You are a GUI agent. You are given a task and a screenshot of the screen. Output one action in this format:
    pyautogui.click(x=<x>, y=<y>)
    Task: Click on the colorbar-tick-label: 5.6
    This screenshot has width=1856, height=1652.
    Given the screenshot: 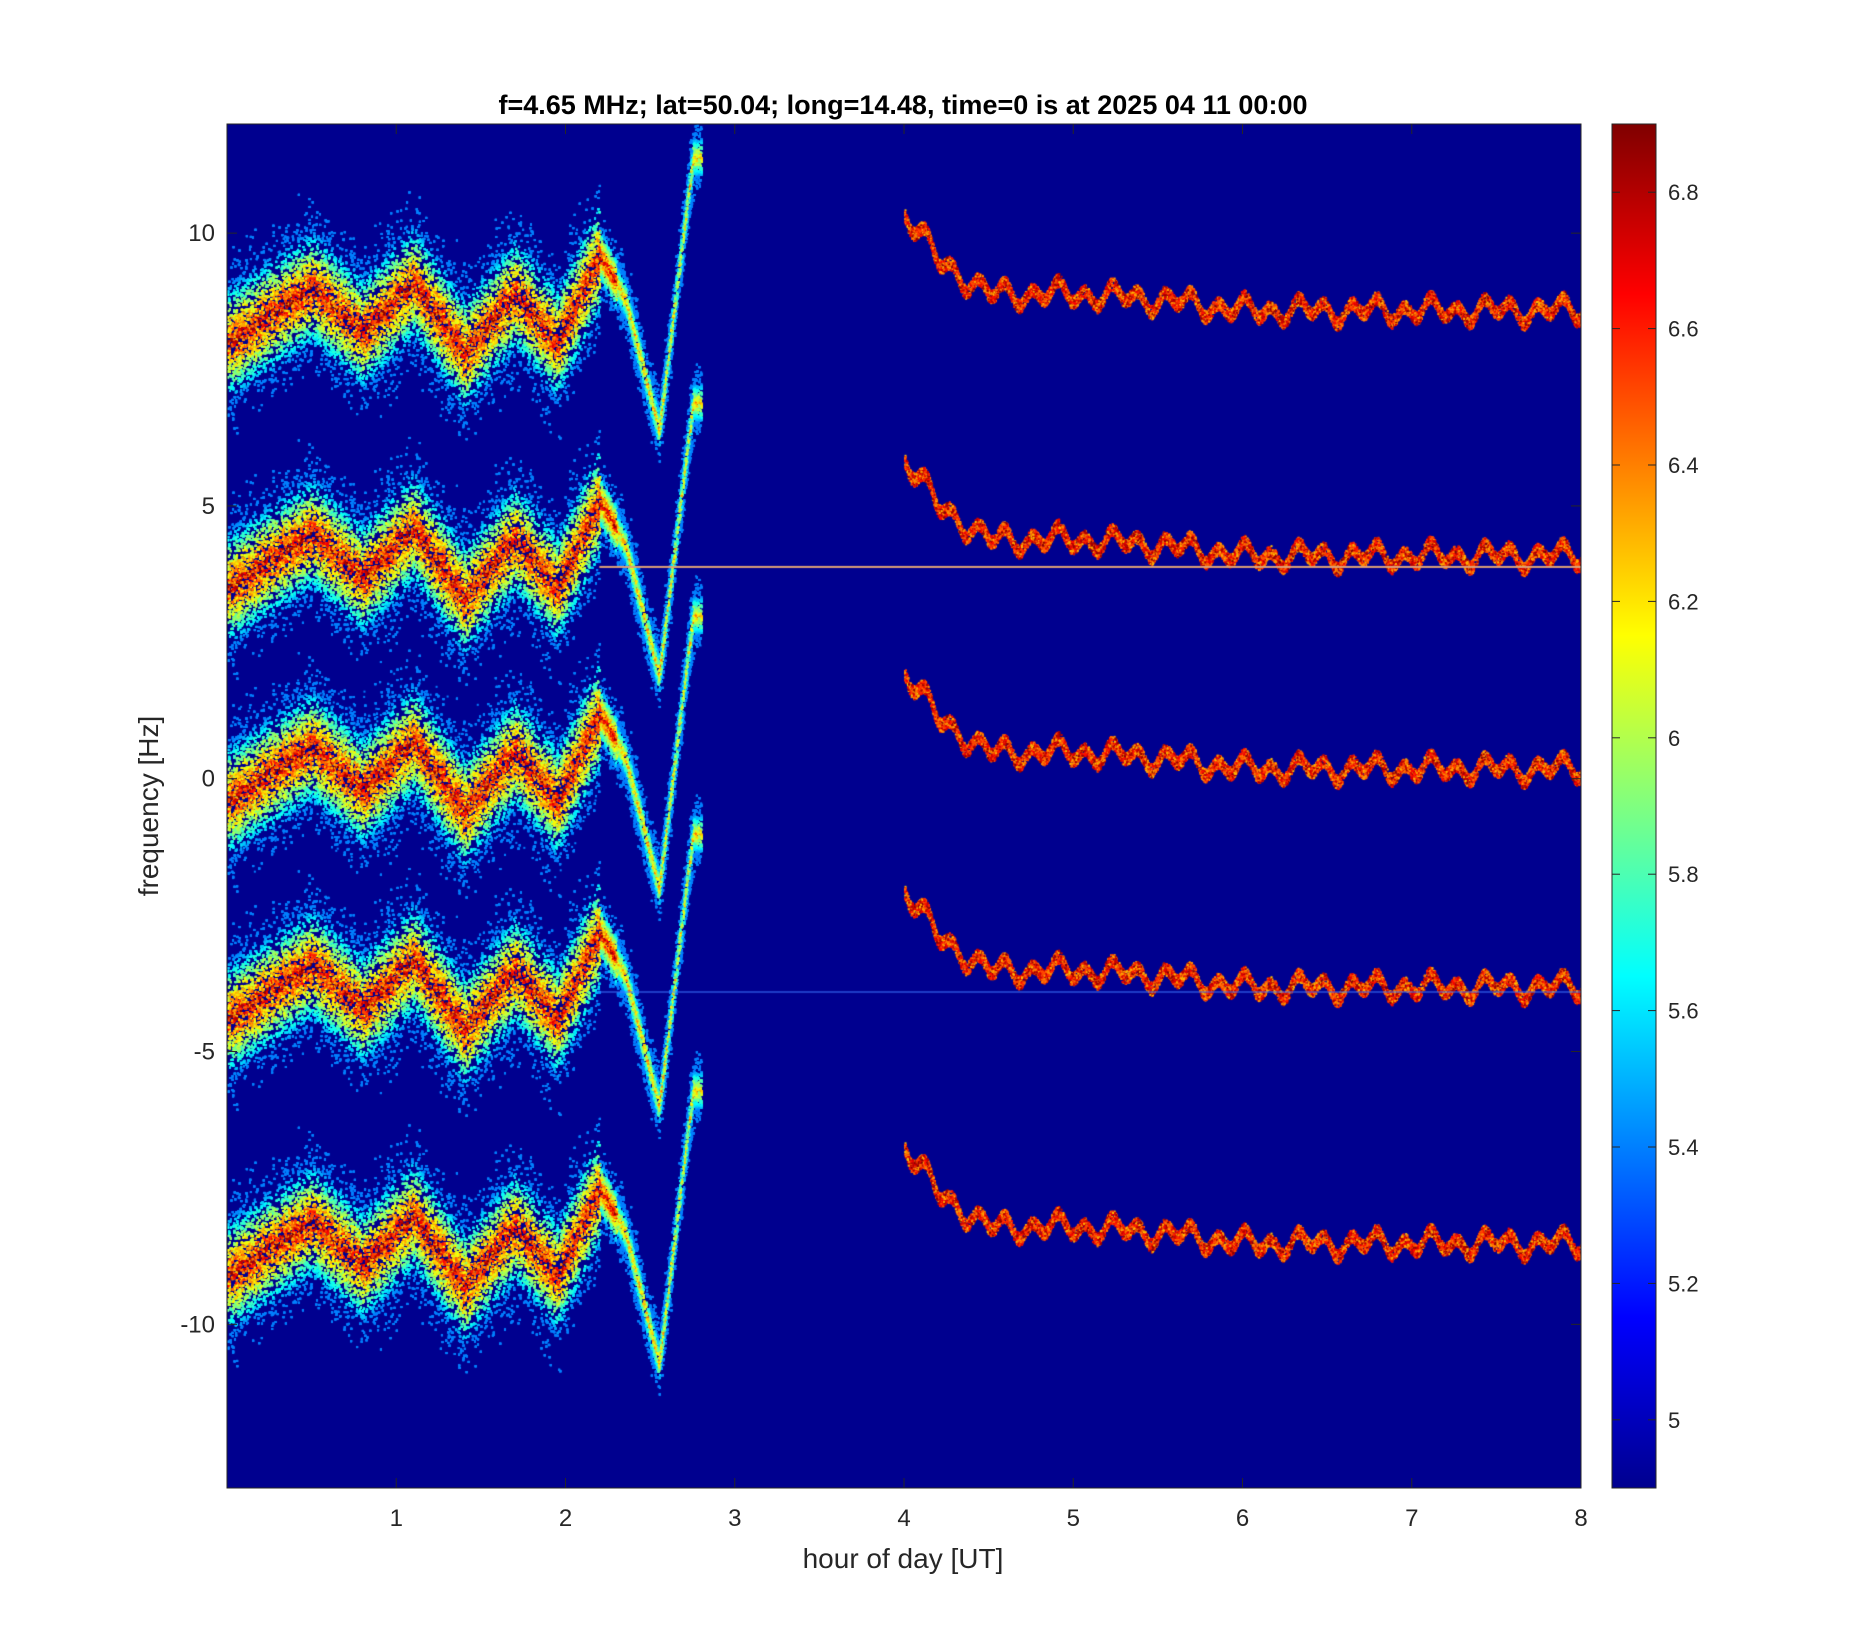 What is the action you would take?
    pyautogui.click(x=1683, y=1011)
    